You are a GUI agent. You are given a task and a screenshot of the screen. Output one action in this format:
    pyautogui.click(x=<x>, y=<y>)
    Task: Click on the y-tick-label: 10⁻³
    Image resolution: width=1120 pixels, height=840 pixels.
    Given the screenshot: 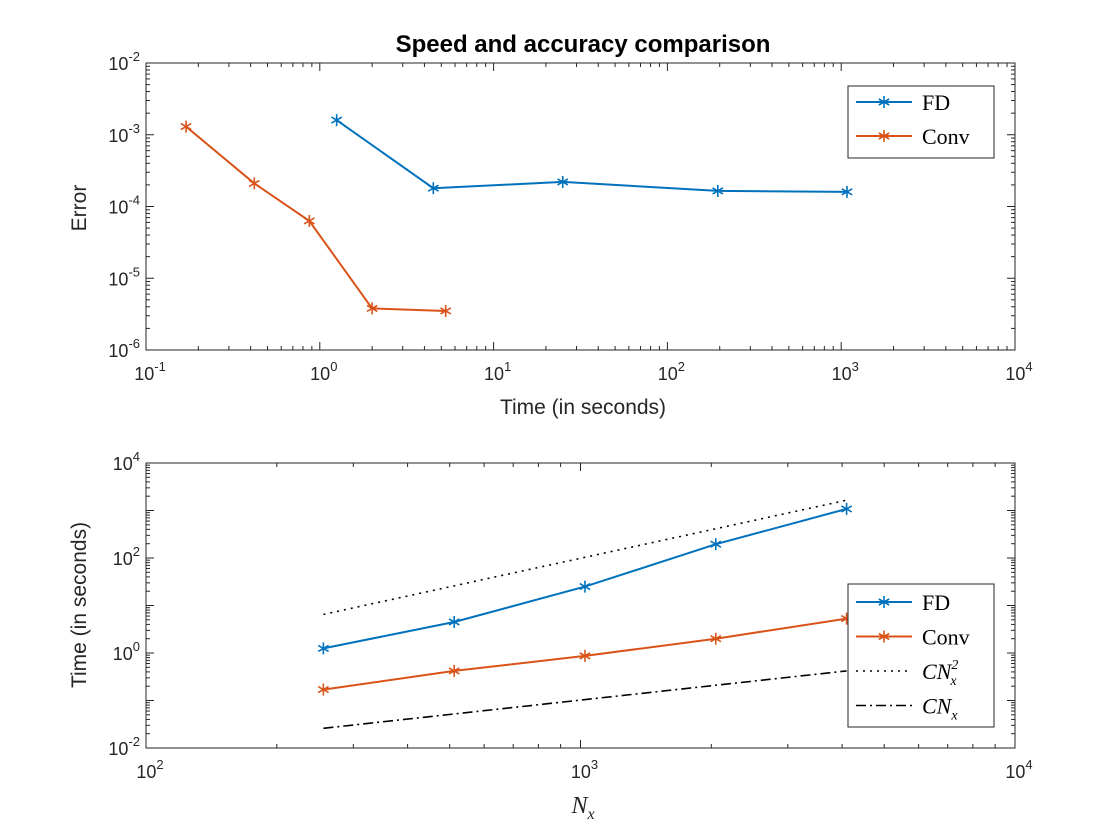 What is the action you would take?
    pyautogui.click(x=124, y=133)
    